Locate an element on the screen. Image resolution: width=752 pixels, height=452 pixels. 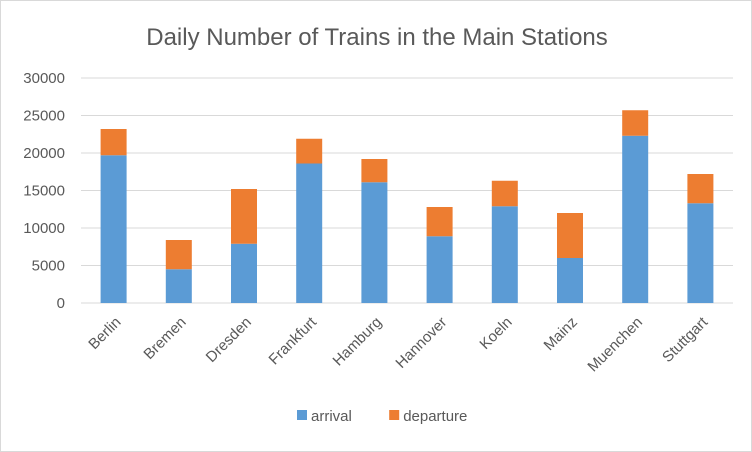
bar-departure-koeln is located at coordinates (504, 193).